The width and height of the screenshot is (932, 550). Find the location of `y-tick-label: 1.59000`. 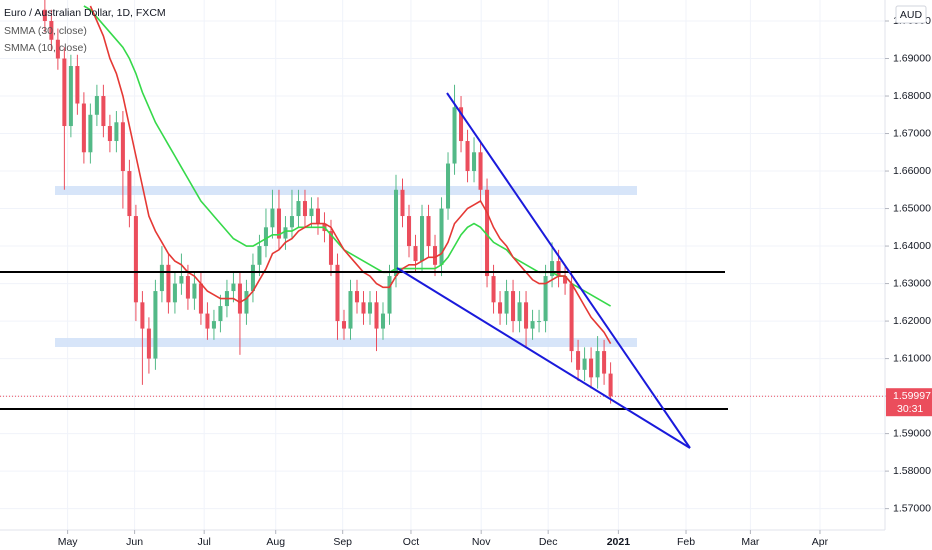

y-tick-label: 1.59000 is located at coordinates (912, 433).